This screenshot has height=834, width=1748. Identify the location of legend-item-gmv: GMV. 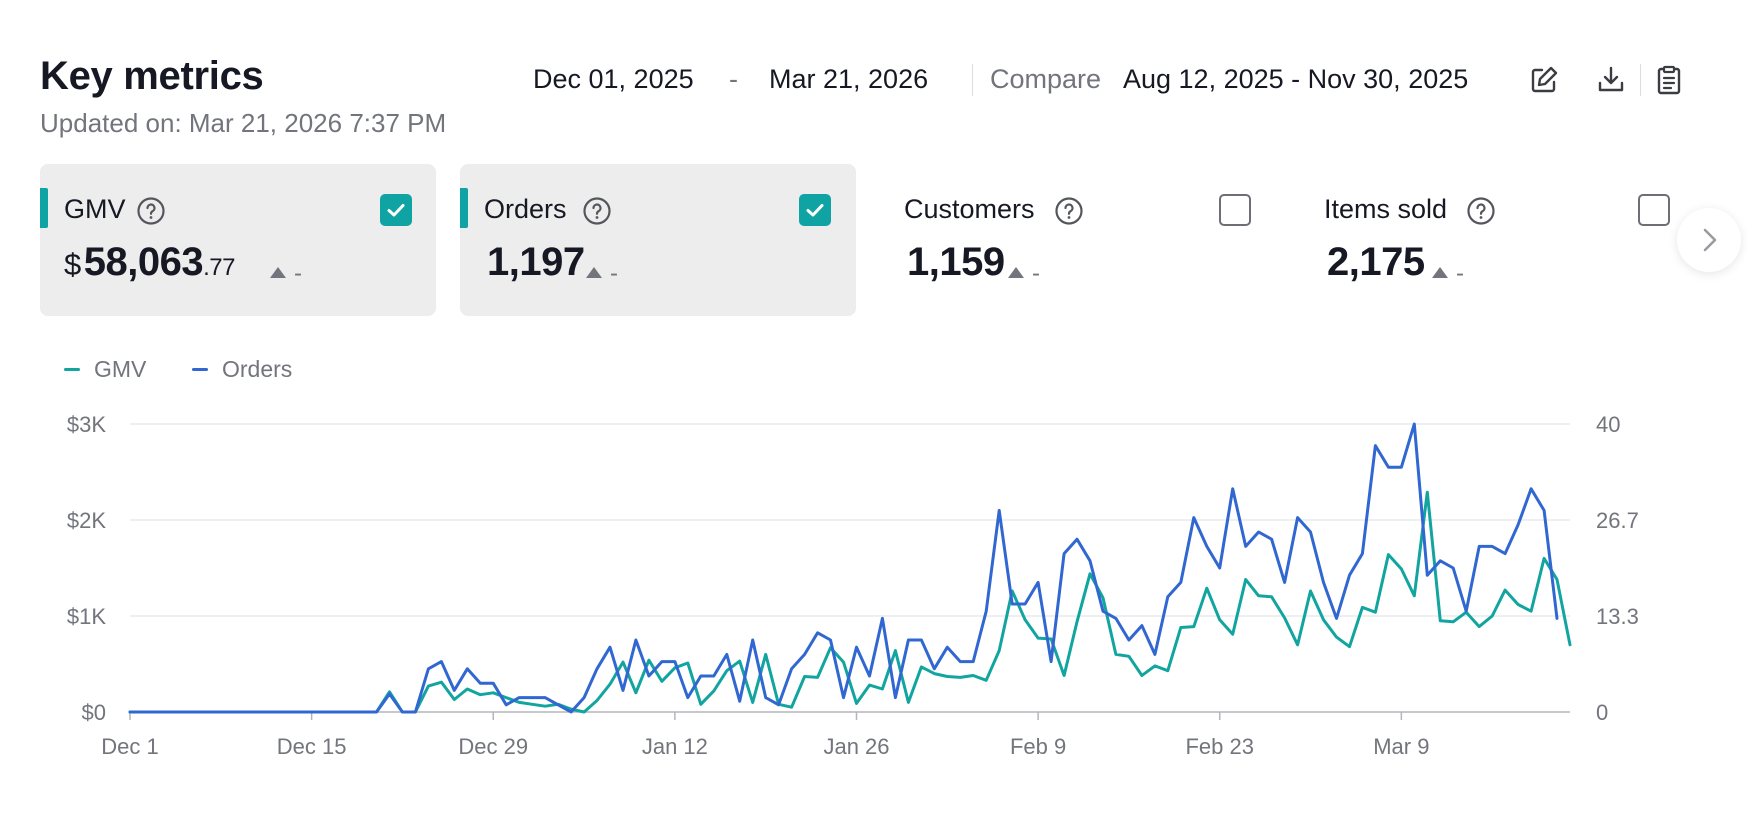
(105, 369).